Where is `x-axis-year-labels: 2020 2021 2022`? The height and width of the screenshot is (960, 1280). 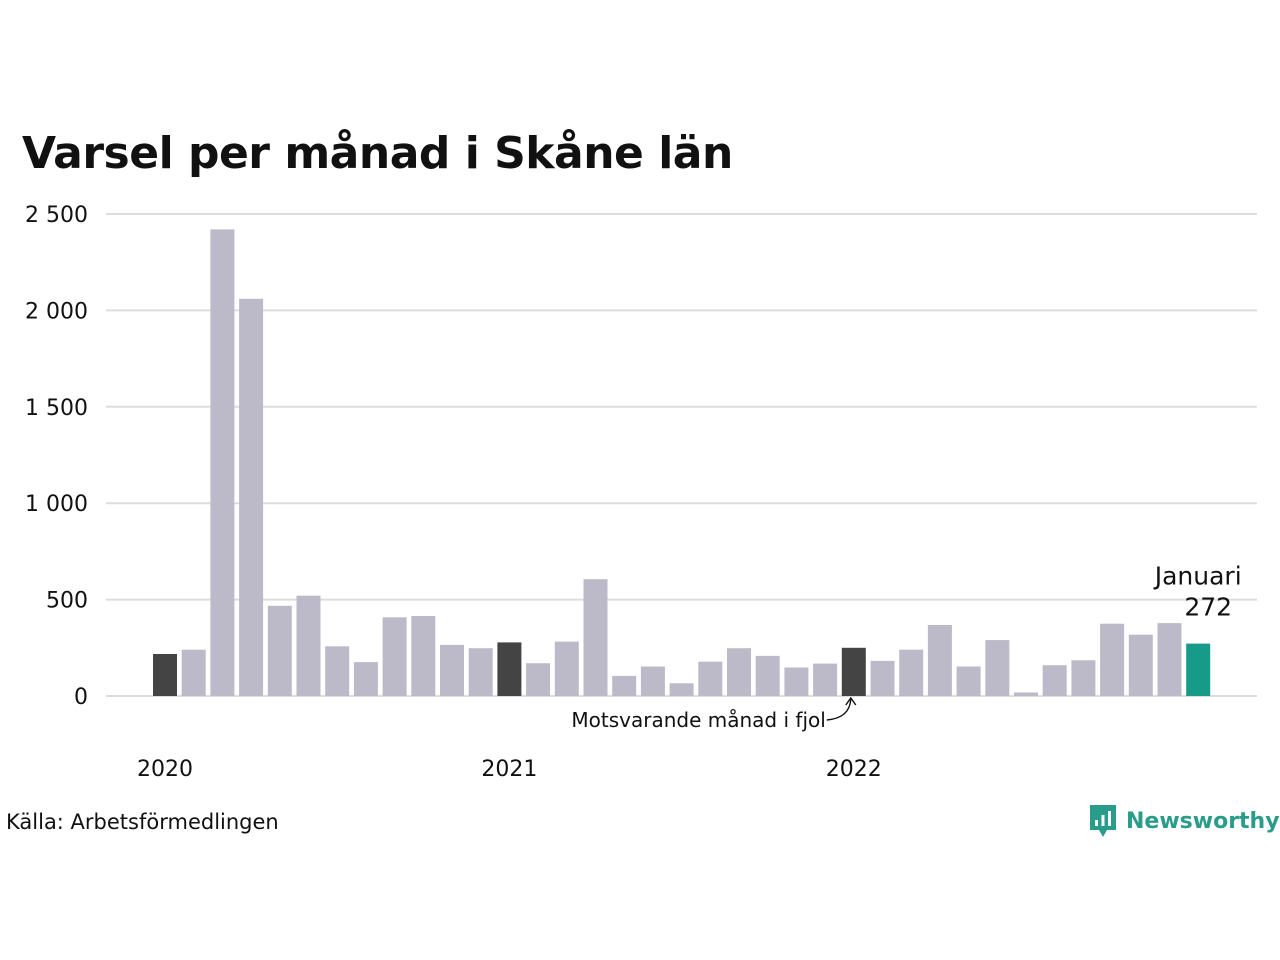
x-axis-year-labels: 2020 2021 2022 is located at coordinates (509, 769).